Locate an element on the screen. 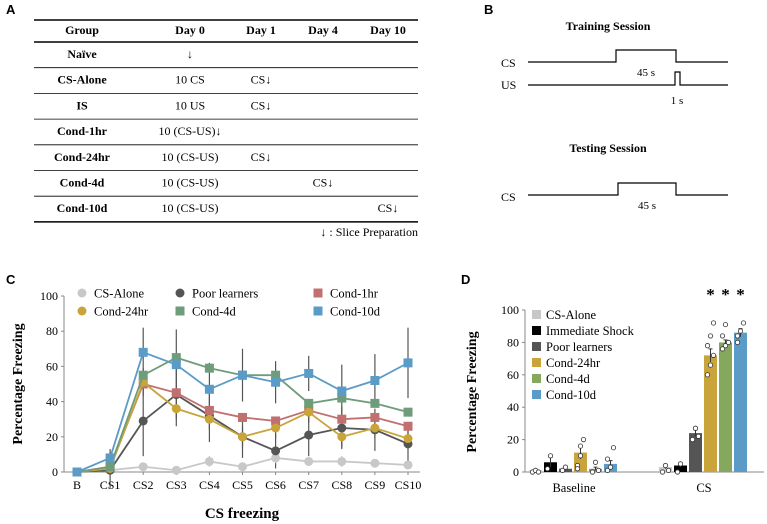  table-cell-group: CS-Alone is located at coordinates (82, 80).